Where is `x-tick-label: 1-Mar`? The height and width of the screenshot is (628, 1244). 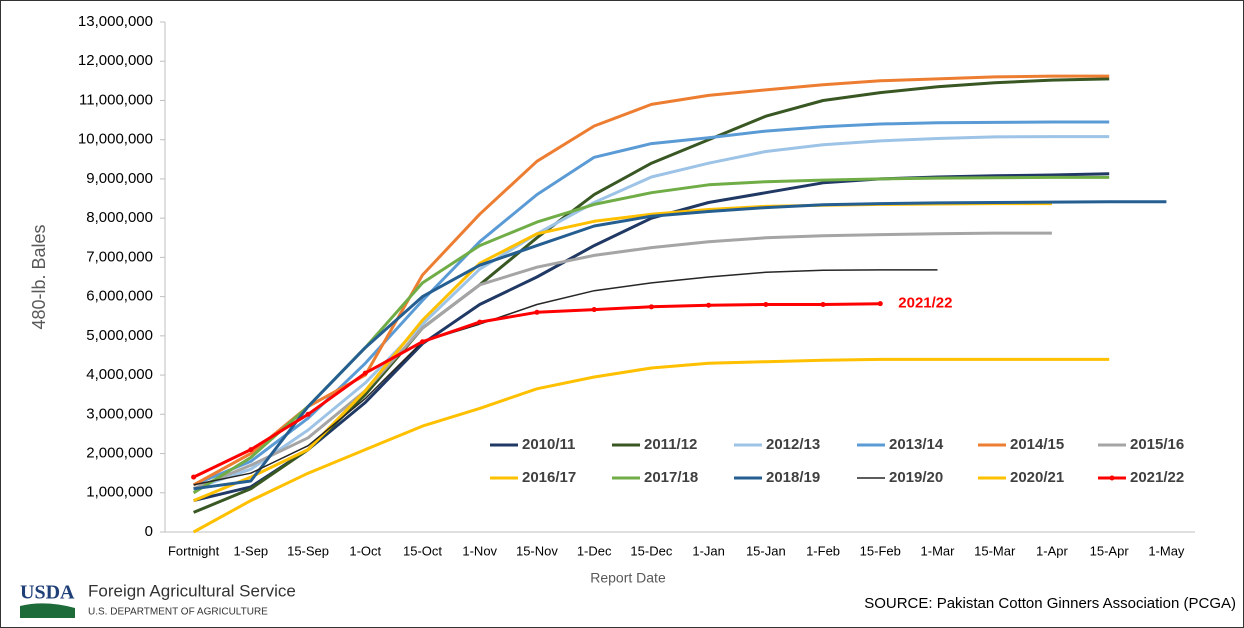
x-tick-label: 1-Mar is located at coordinates (938, 550).